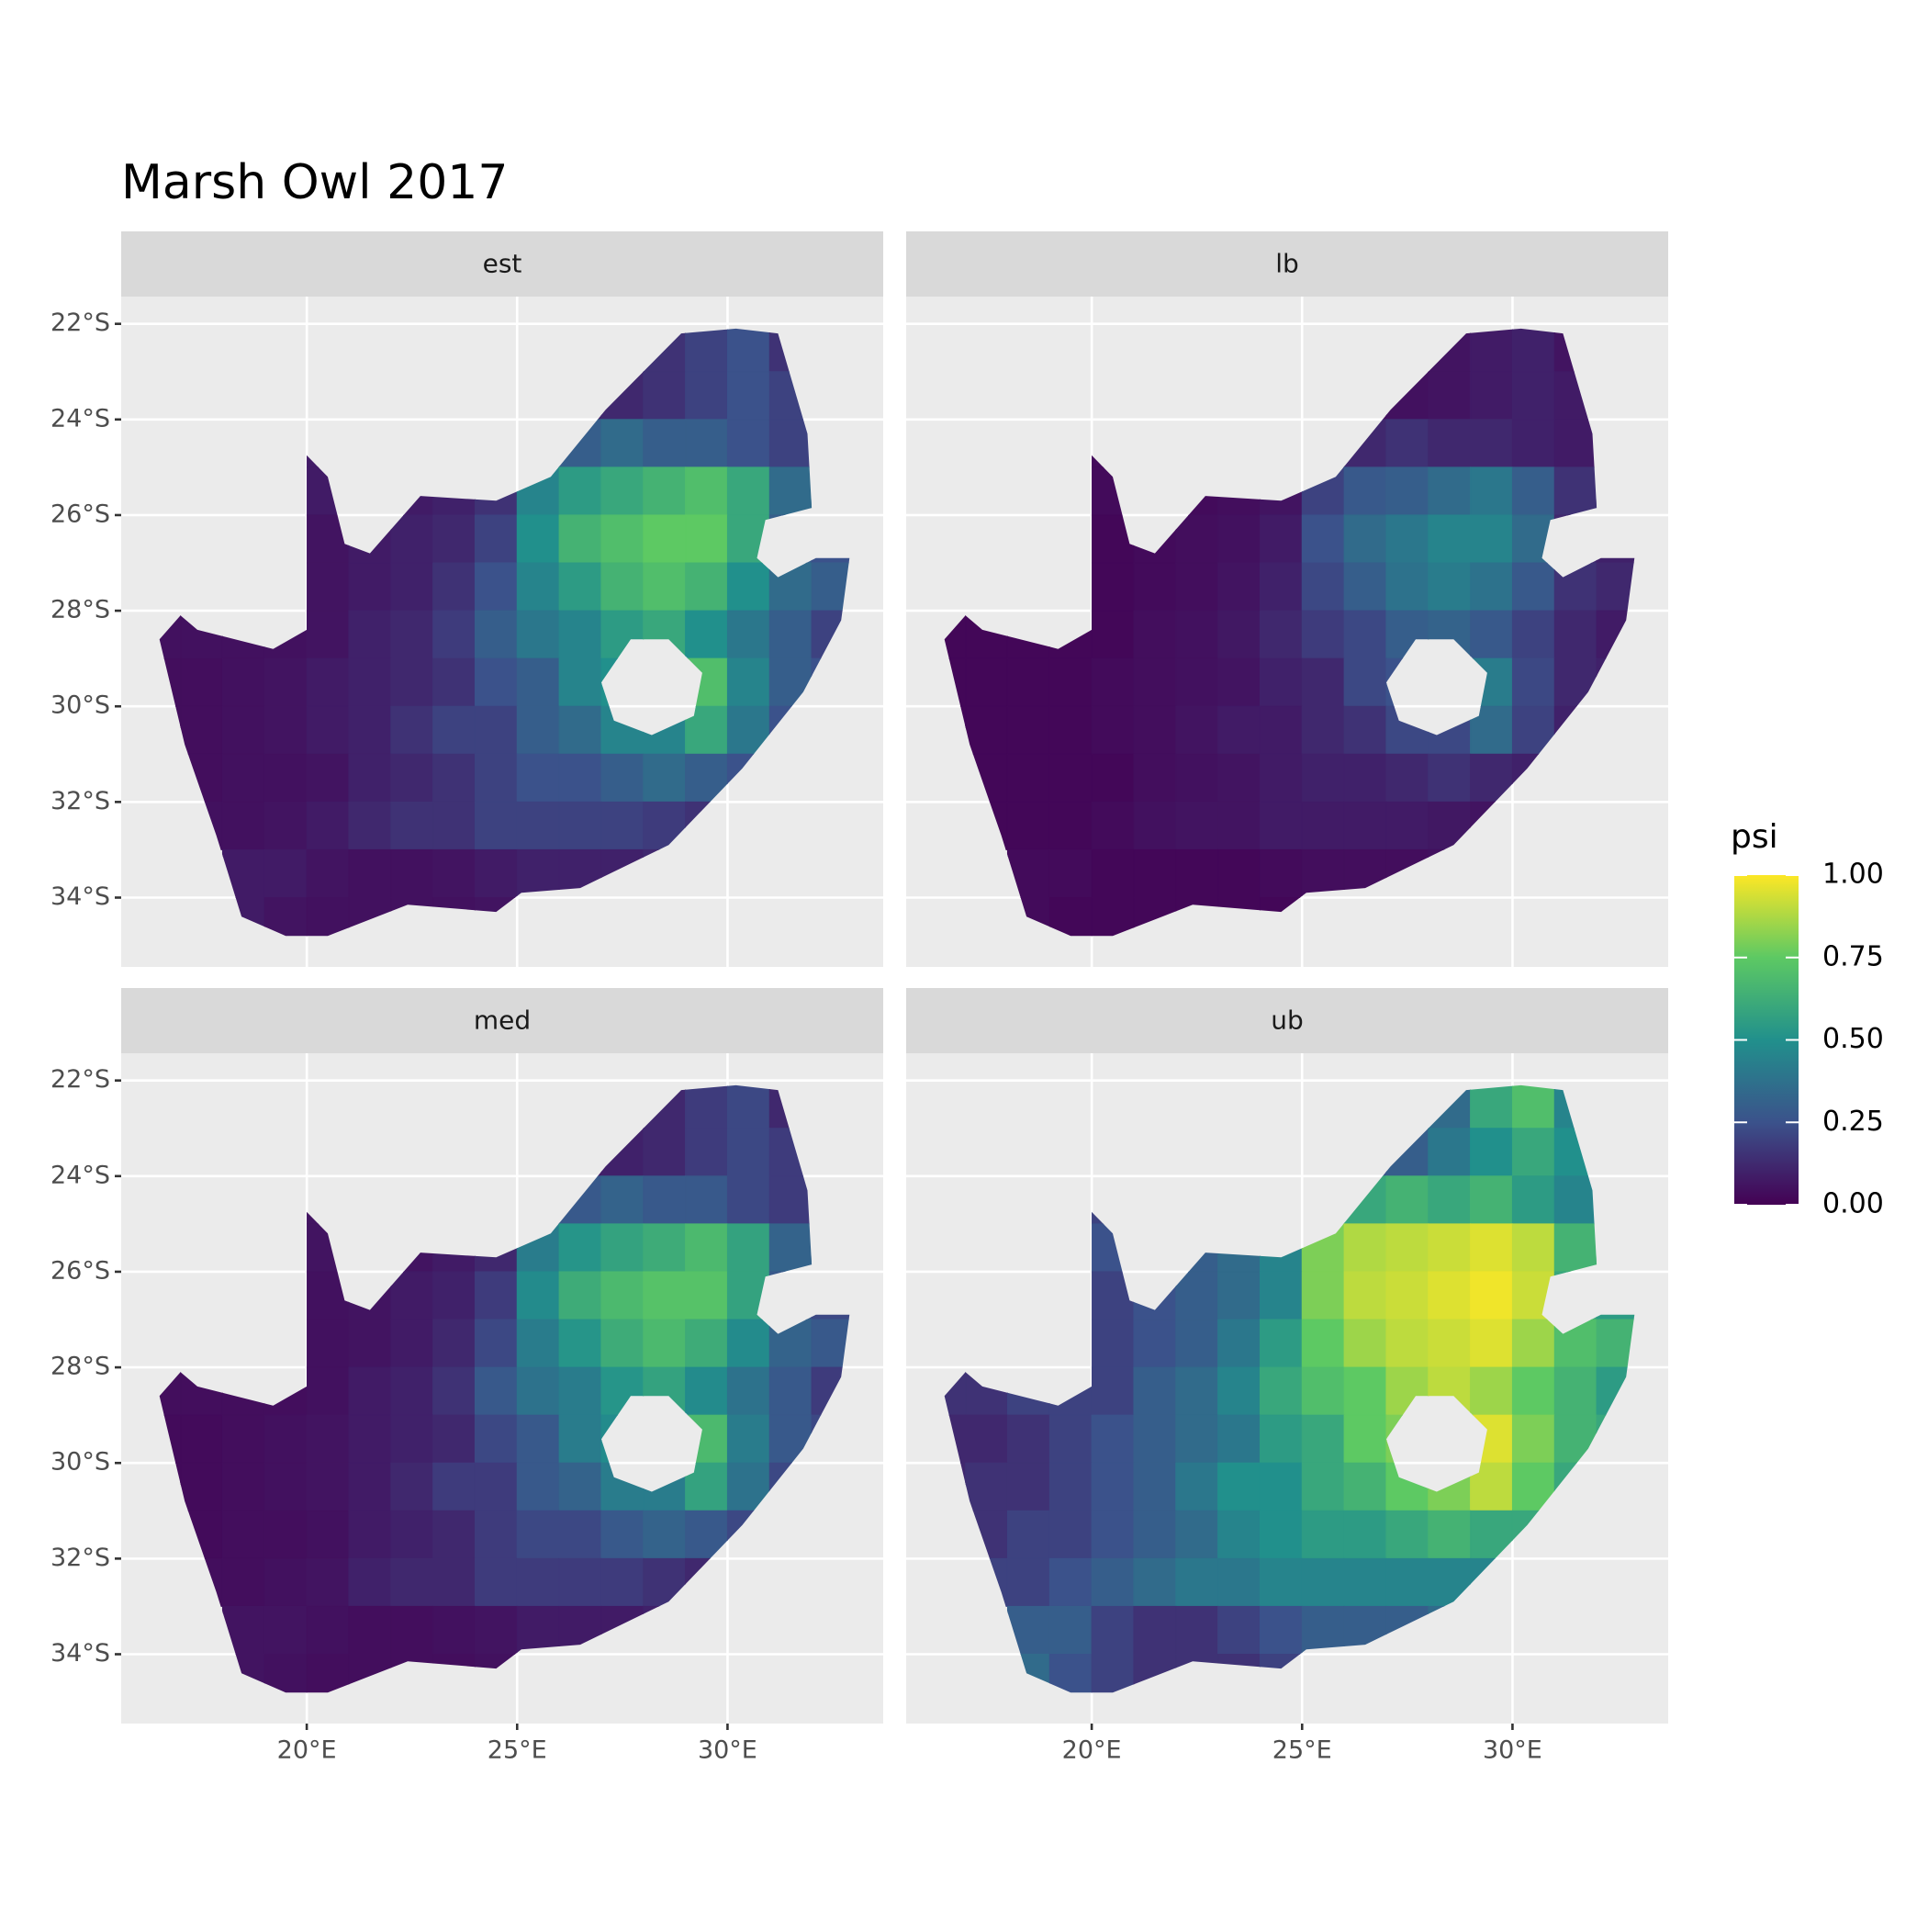 Image resolution: width=1928 pixels, height=1932 pixels. What do you see at coordinates (80, 1653) in the screenshot?
I see `y-tick-label: 34°S` at bounding box center [80, 1653].